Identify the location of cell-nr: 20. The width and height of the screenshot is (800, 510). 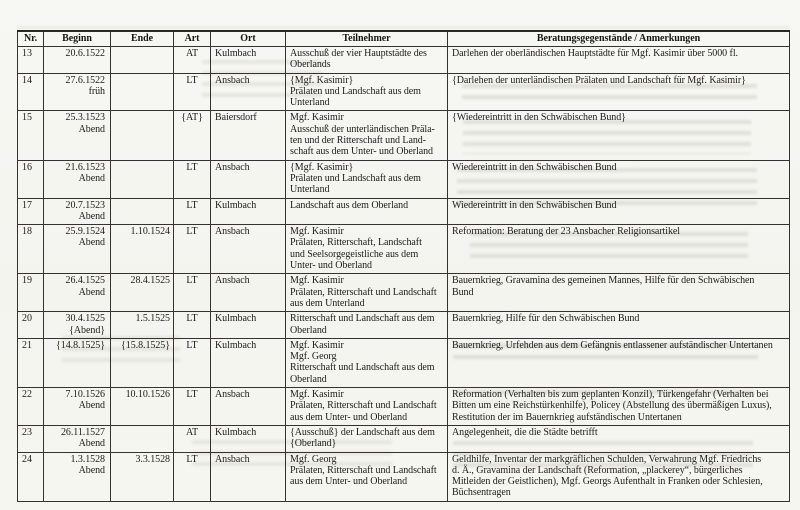
(30, 325).